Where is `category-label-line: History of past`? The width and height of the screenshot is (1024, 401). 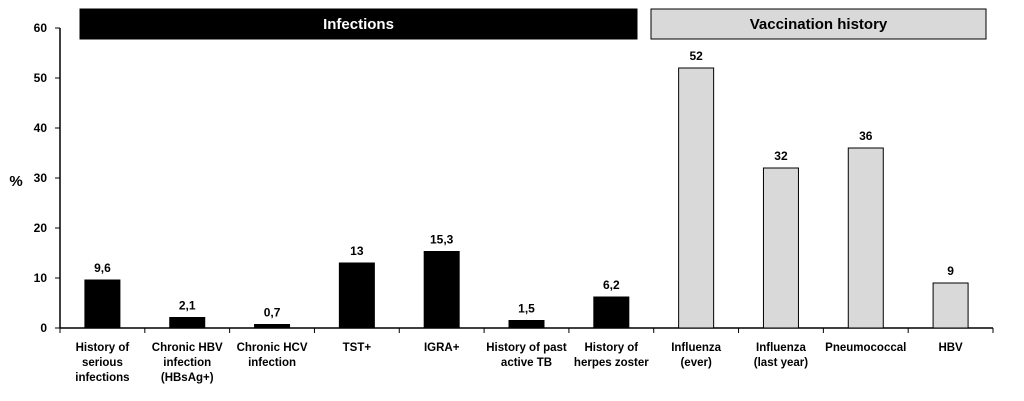 category-label-line: History of past is located at coordinates (526, 348).